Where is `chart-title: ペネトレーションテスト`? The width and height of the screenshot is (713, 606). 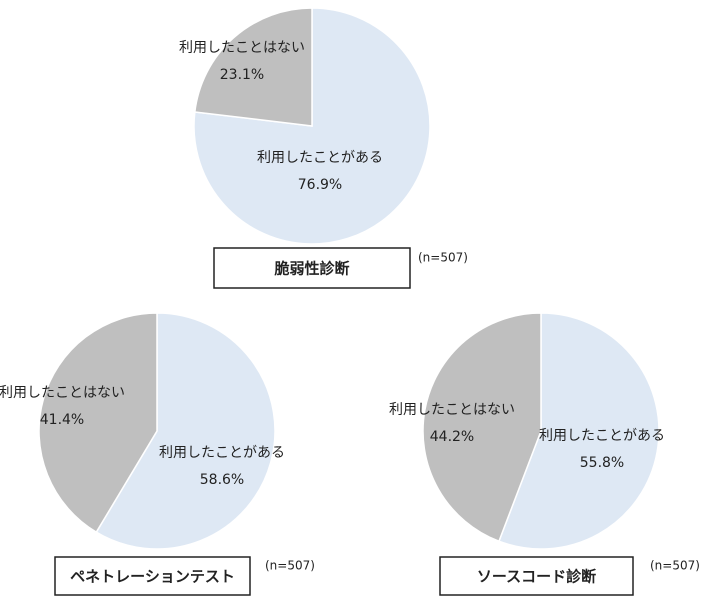 chart-title: ペネトレーションテスト is located at coordinates (152, 577).